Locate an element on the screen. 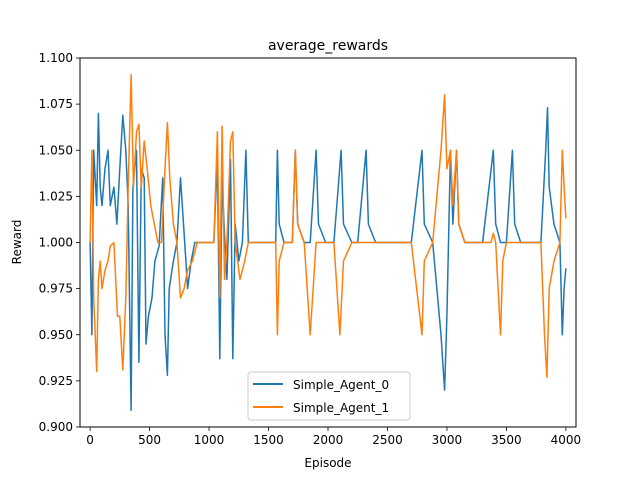  y-tick-label: 0.950 is located at coordinates (56, 335).